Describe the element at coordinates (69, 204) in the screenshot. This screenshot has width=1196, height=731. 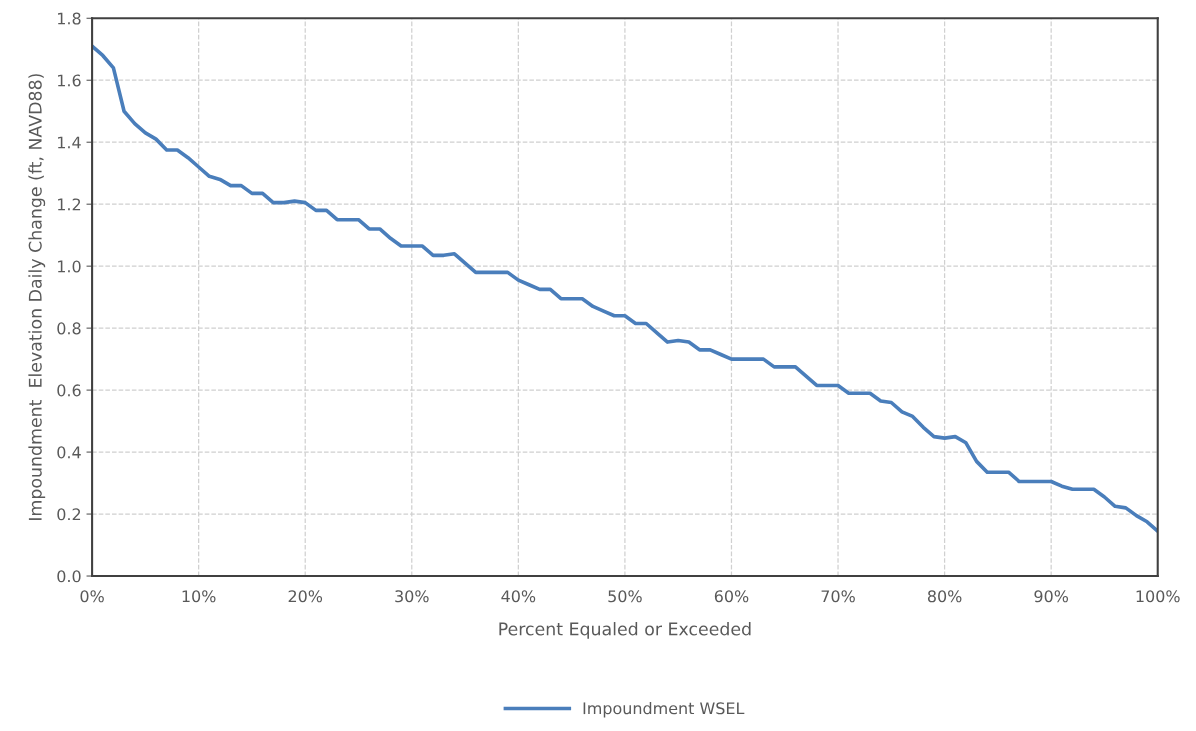
I see `y-tick-label: 1.2` at that location.